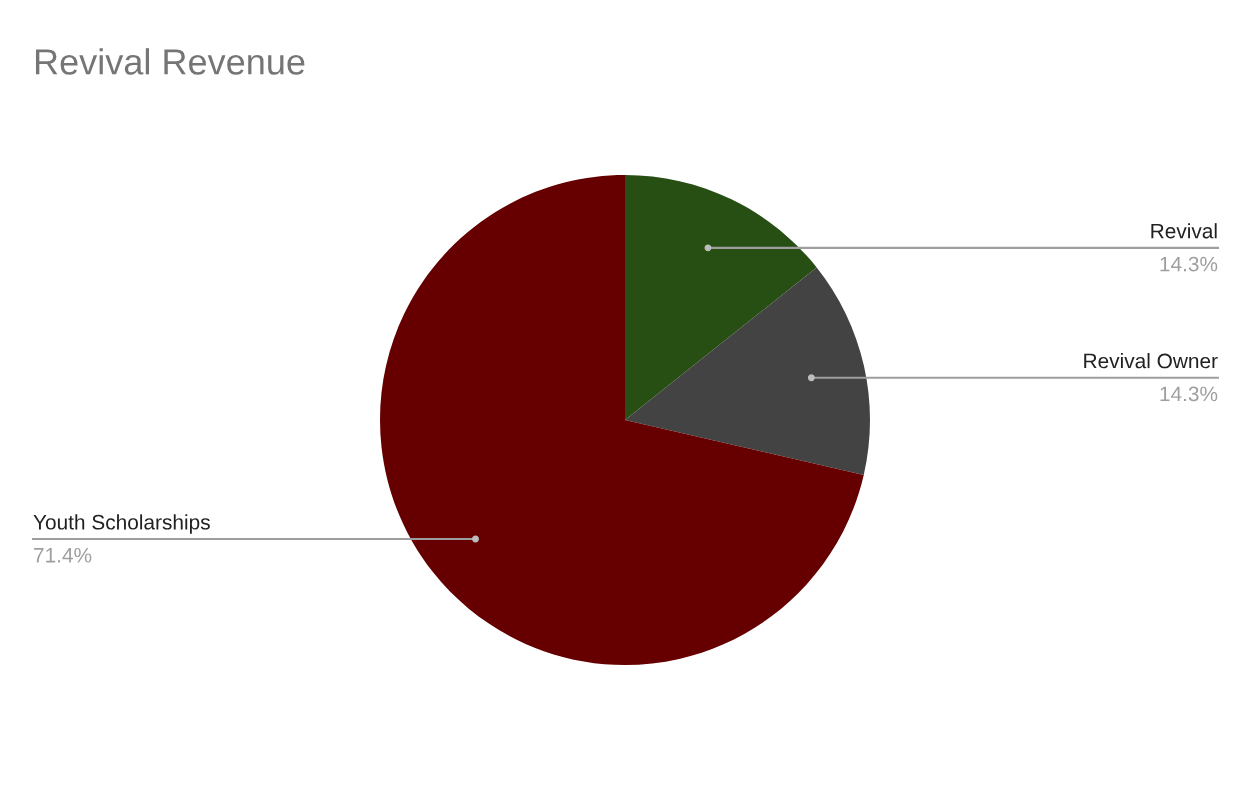 This screenshot has width=1255, height=794. Describe the element at coordinates (1151, 361) in the screenshot. I see `slice-label: Revival Owner` at that location.